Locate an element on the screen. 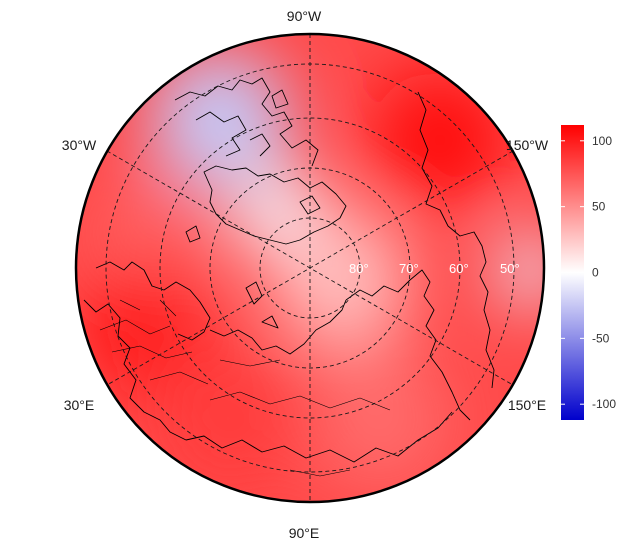  lon-label-150e: 150°E is located at coordinates (527, 405).